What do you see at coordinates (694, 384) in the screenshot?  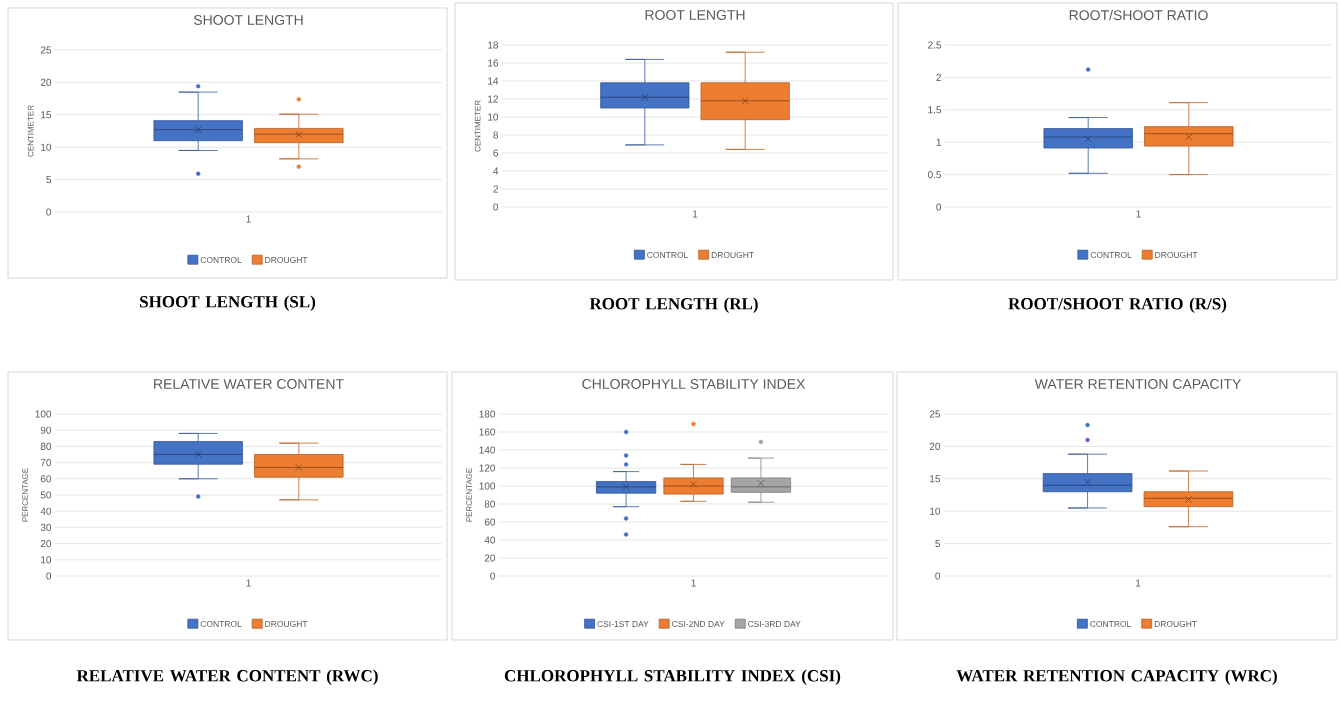 I see `chart-title: CHLOROPHYLL STABILITY INDEX` at bounding box center [694, 384].